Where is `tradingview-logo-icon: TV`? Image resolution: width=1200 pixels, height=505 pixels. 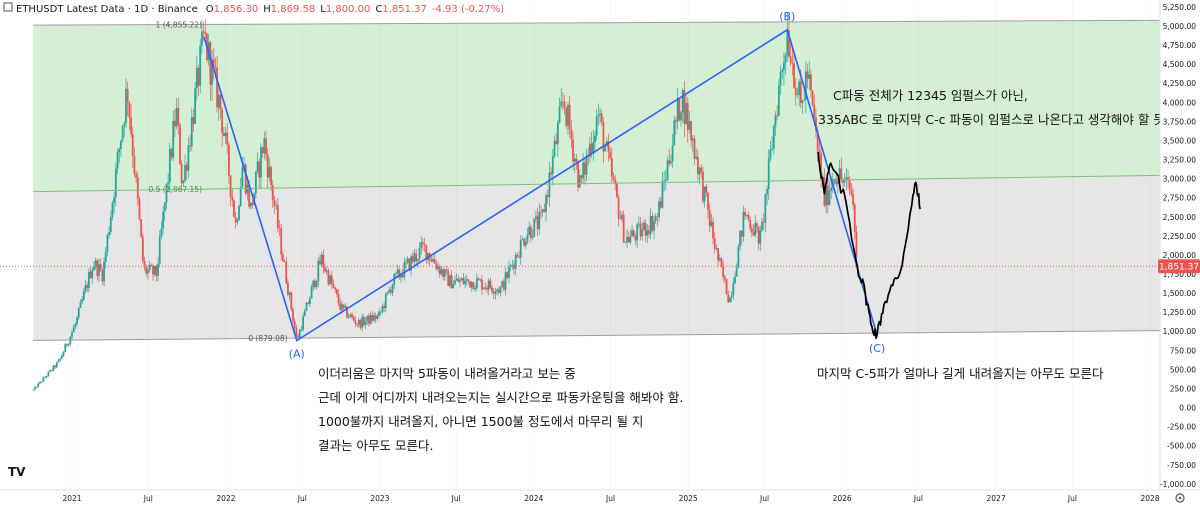
tradingview-logo-icon: TV is located at coordinates (17, 472).